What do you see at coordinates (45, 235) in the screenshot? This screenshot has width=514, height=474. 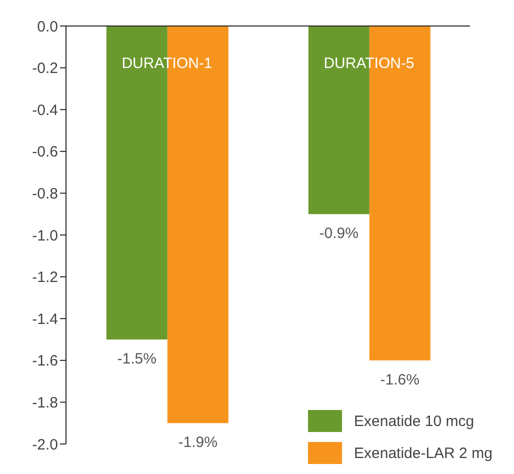 I see `y-tick-label: -1.0` at bounding box center [45, 235].